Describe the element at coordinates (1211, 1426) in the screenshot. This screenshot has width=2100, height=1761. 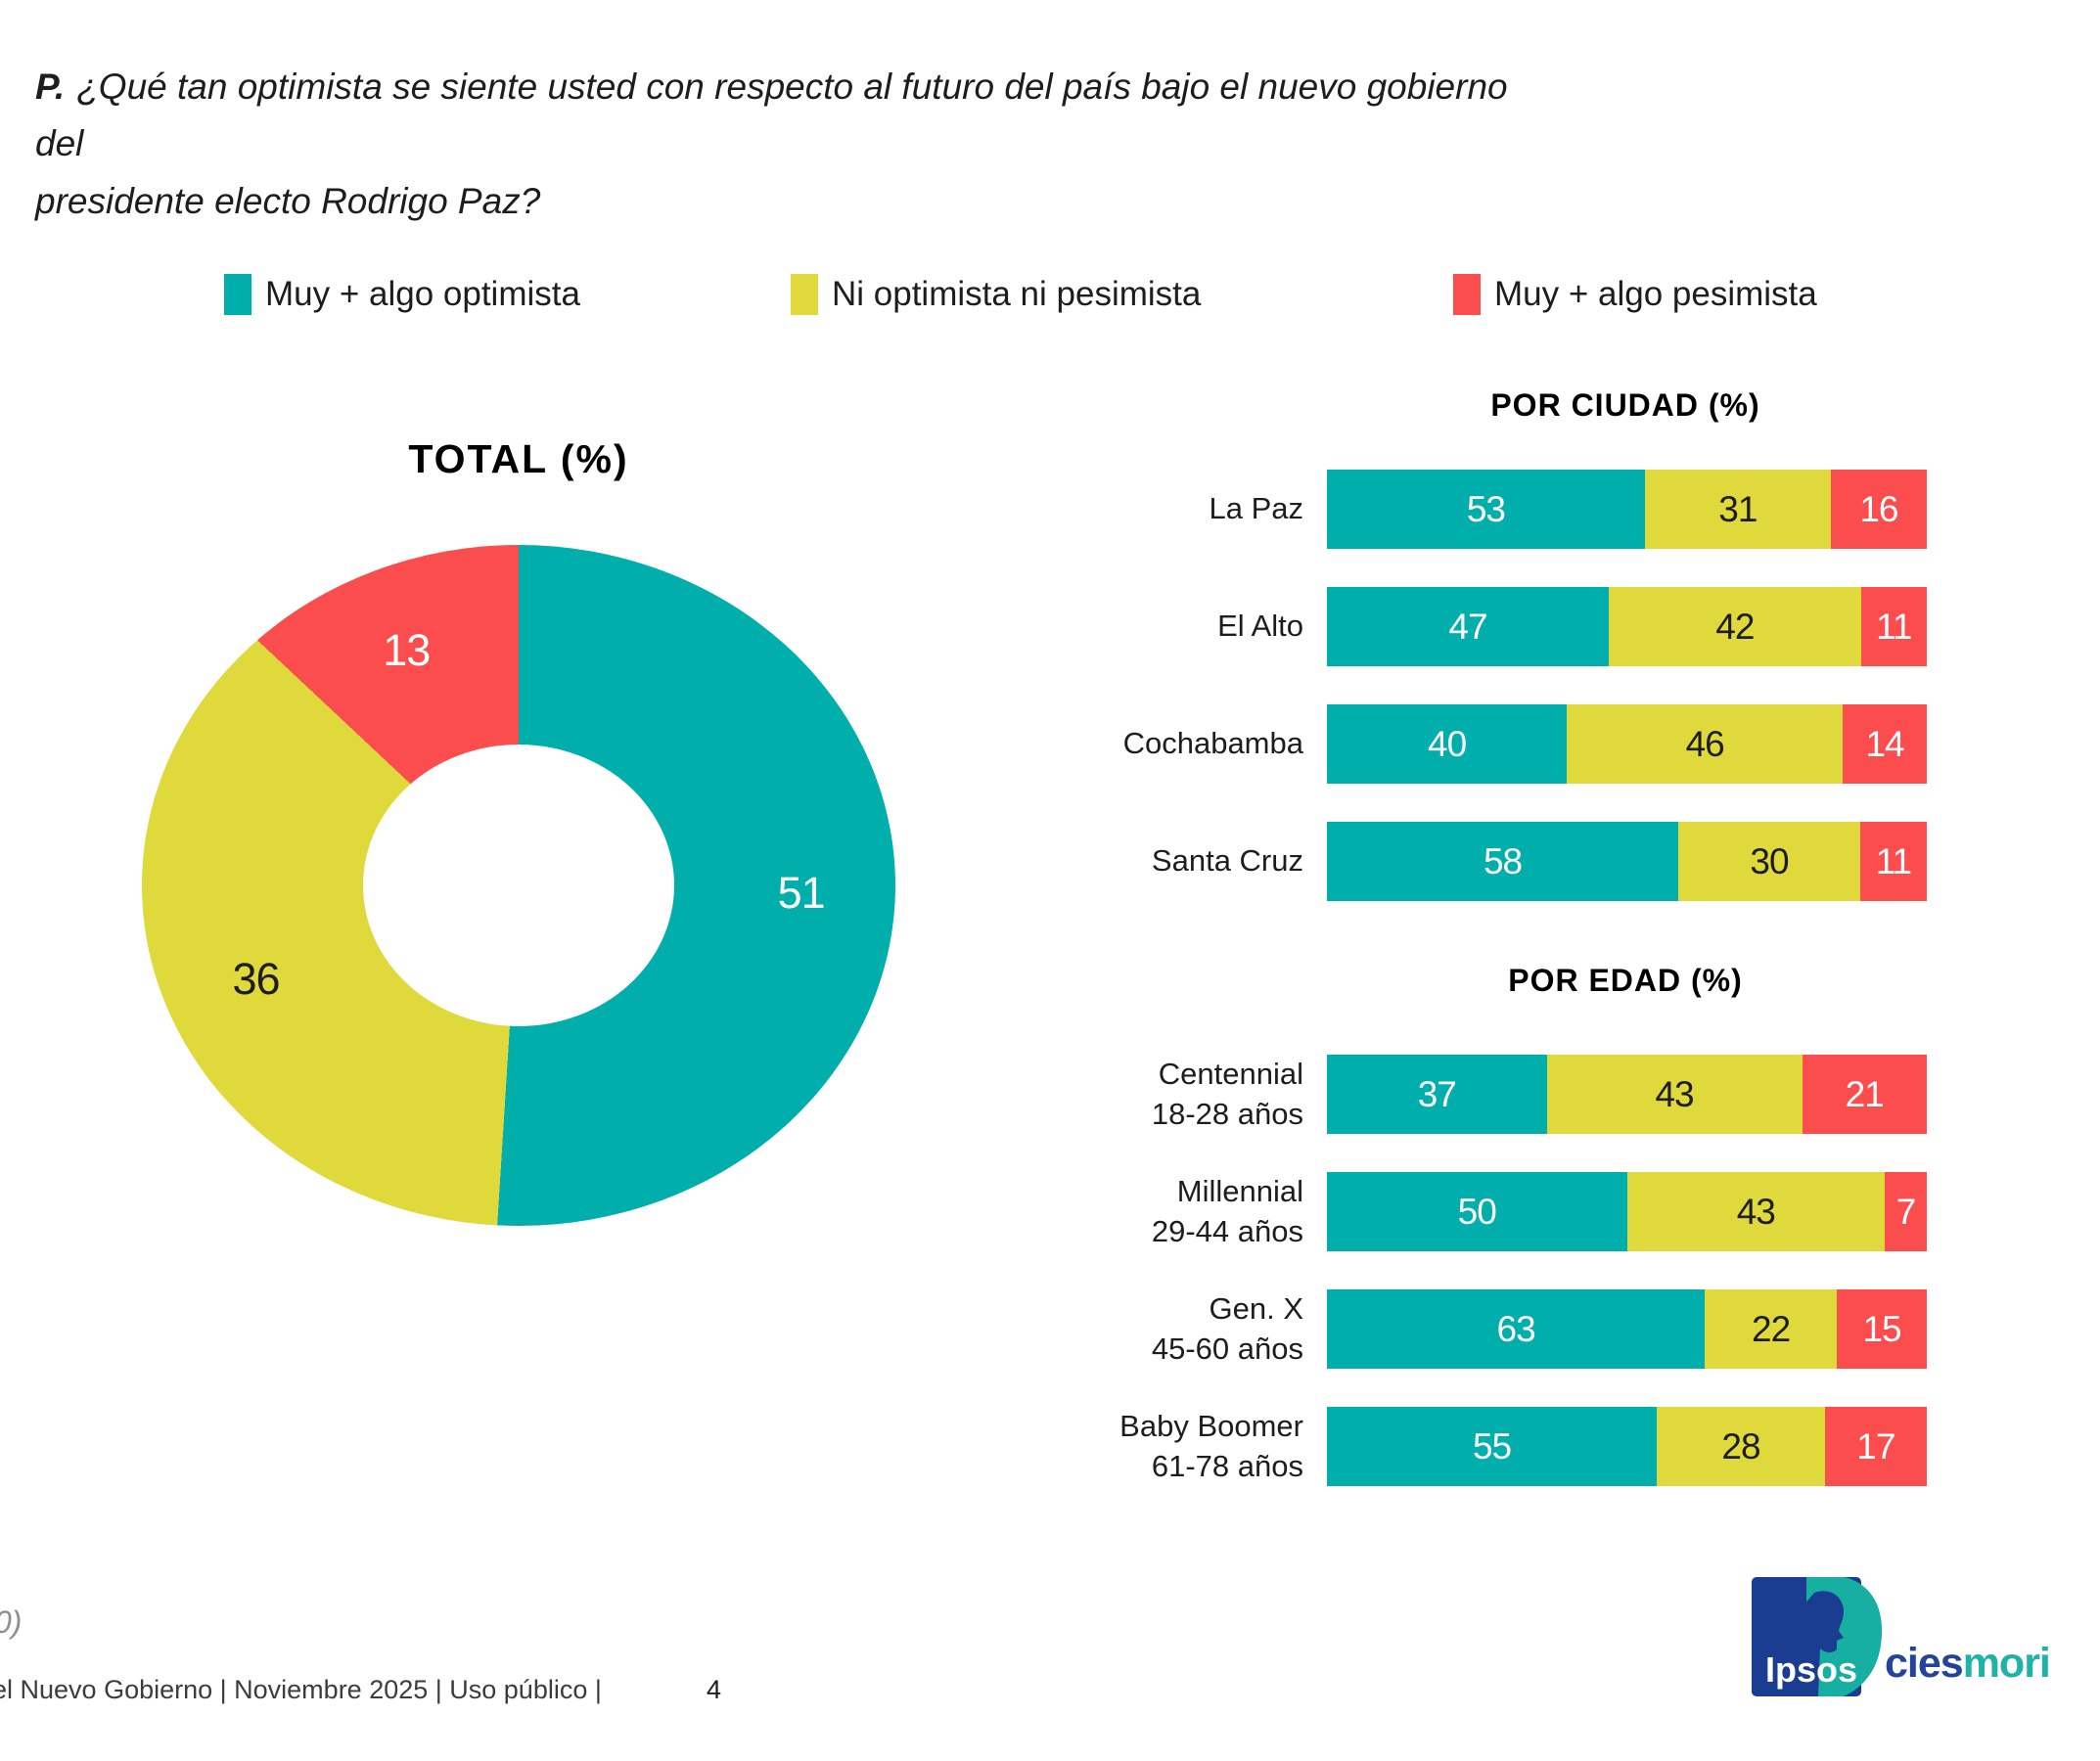
I see `category-label-main: Baby Boomer` at that location.